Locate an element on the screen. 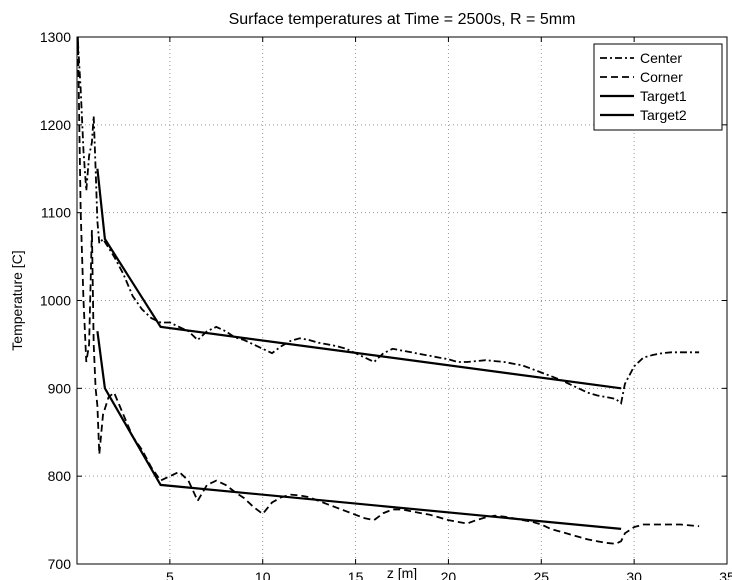 This screenshot has height=580, width=732. legend-label-corner: Corner is located at coordinates (661, 77).